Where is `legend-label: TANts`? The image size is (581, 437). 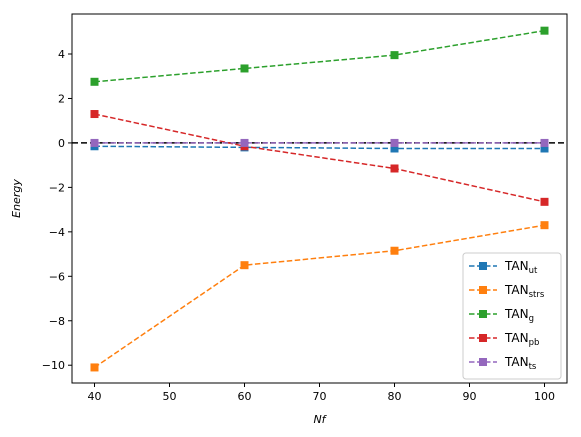 legend-label: TANts is located at coordinates (520, 363).